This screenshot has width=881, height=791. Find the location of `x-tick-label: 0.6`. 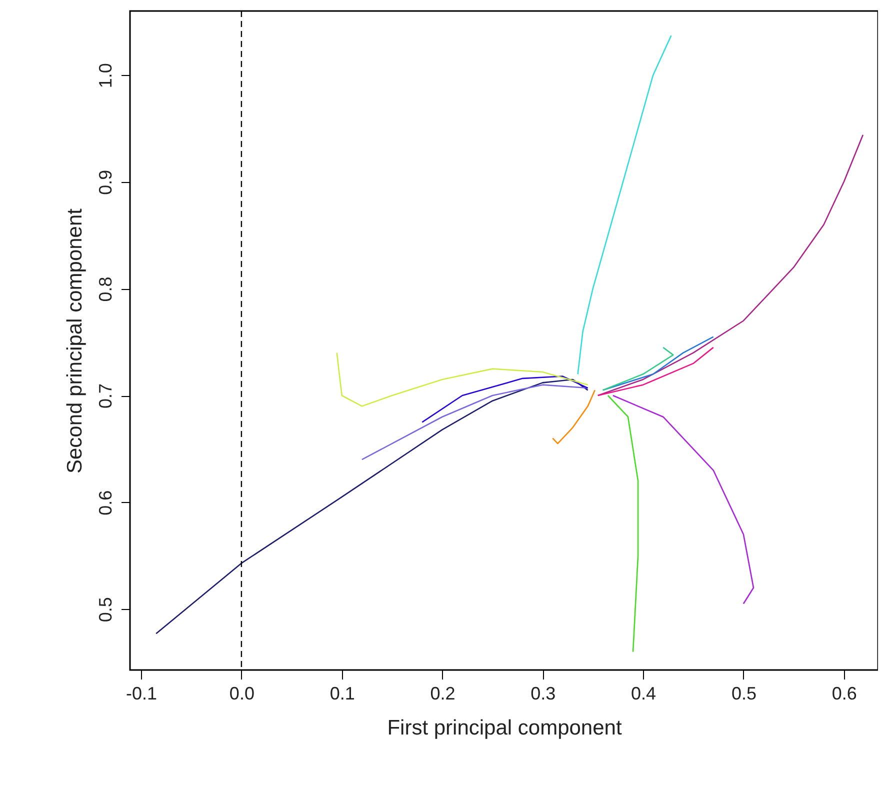

x-tick-label: 0.6 is located at coordinates (844, 694).